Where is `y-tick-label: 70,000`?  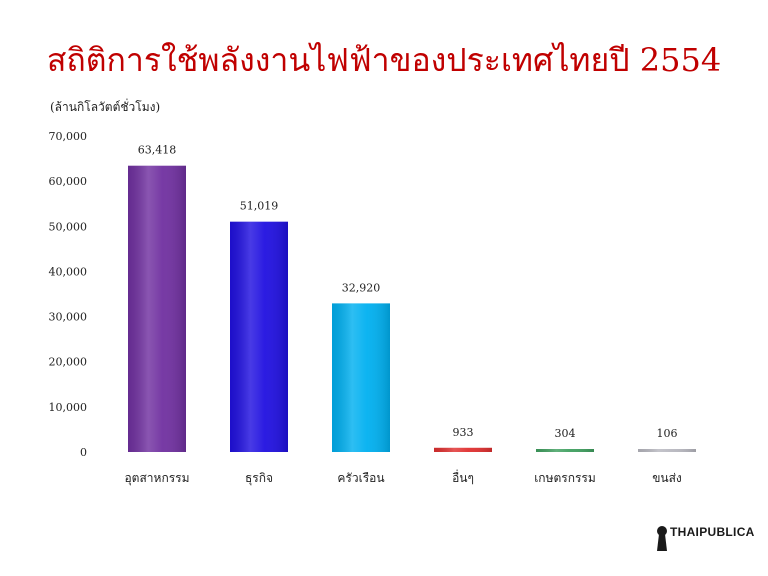 y-tick-label: 70,000 is located at coordinates (68, 136).